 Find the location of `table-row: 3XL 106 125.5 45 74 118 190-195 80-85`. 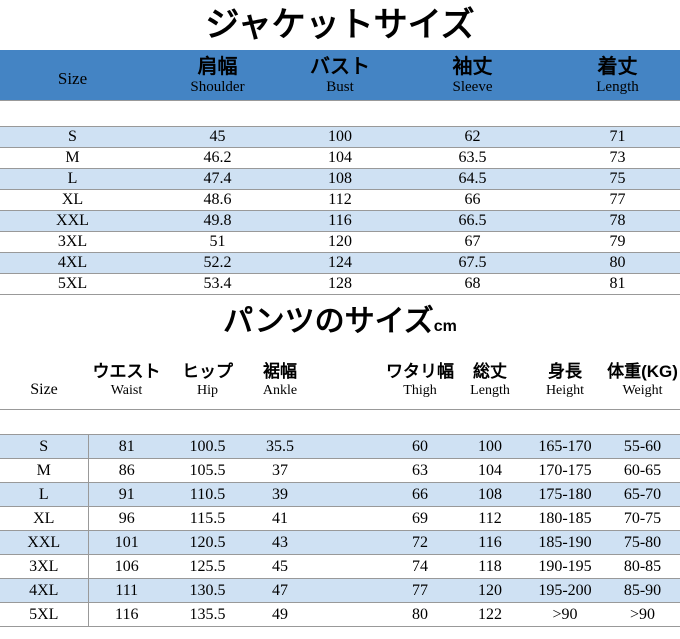

table-row: 3XL 106 125.5 45 74 118 190-195 80-85 is located at coordinates (340, 566).